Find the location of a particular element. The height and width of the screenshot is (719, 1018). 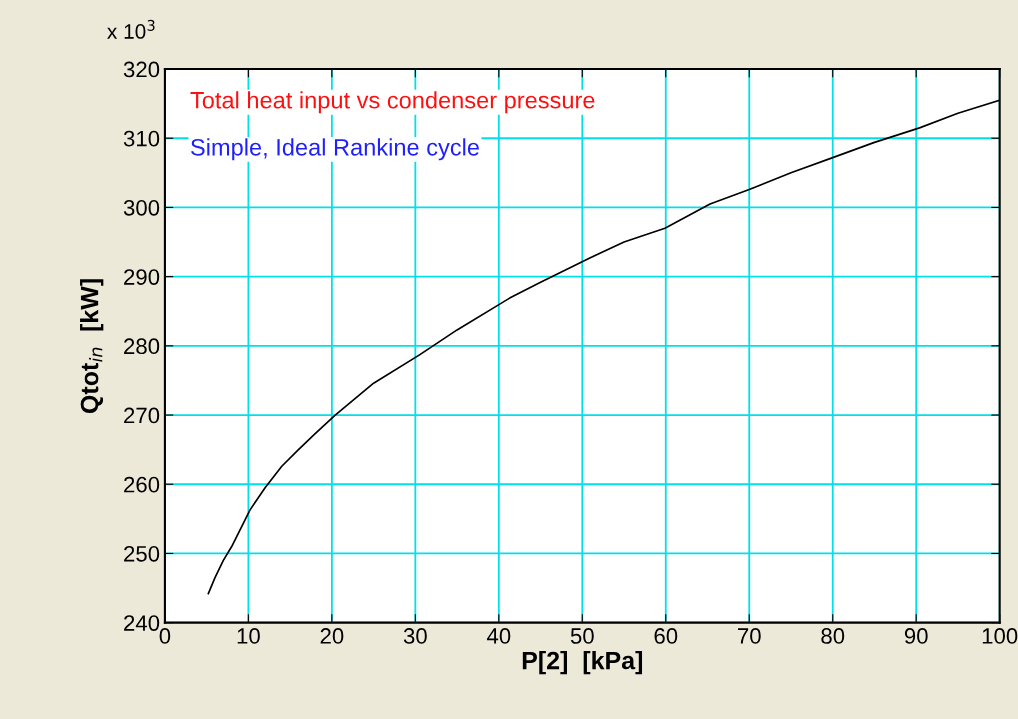

y-tick-label: 310 is located at coordinates (141, 138).